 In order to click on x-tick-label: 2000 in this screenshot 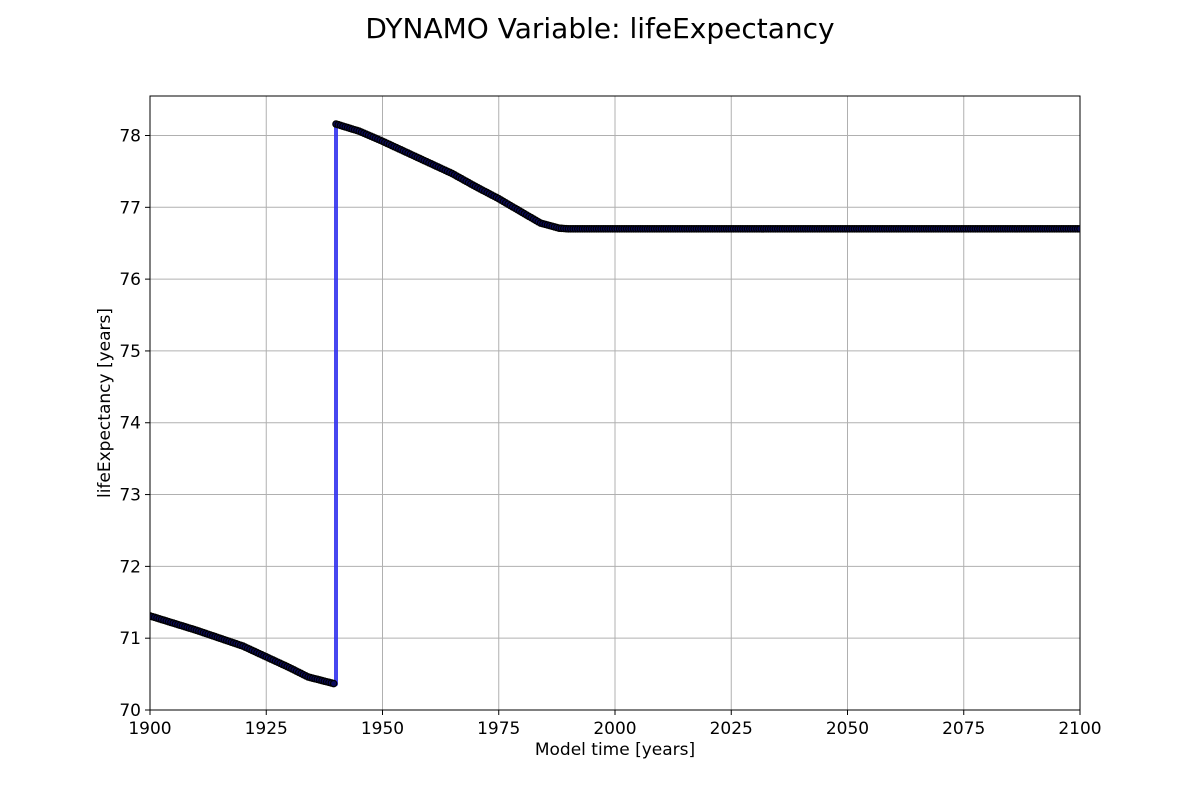, I will do `click(614, 729)`.